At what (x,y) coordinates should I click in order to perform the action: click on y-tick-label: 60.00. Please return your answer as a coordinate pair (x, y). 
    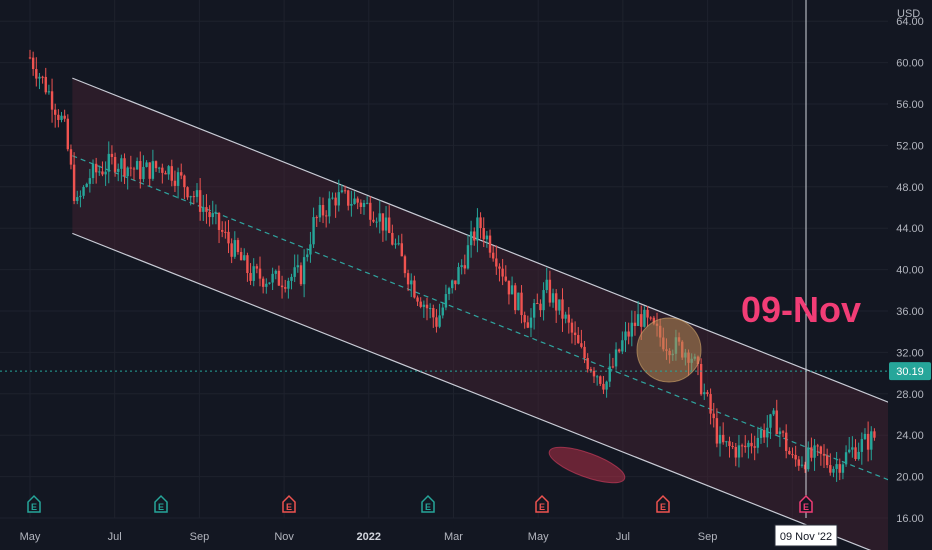
    Looking at the image, I should click on (910, 64).